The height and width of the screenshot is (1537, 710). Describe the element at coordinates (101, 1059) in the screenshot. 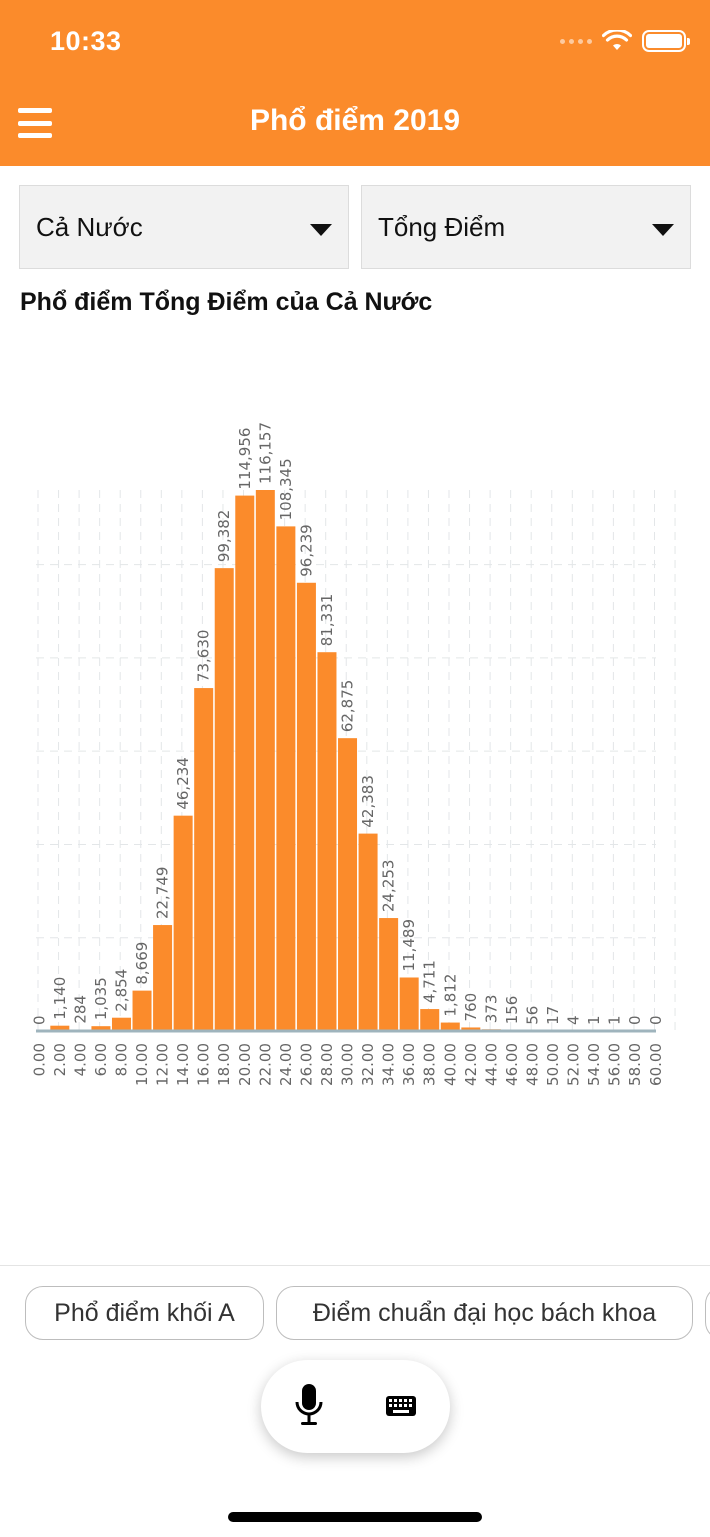

I see `x-tick-label: 6.00` at that location.